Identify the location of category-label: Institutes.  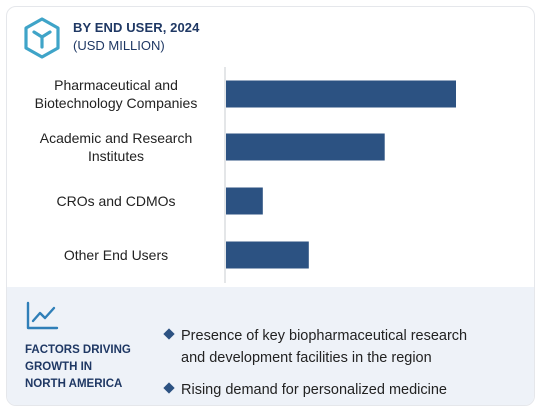
(116, 156).